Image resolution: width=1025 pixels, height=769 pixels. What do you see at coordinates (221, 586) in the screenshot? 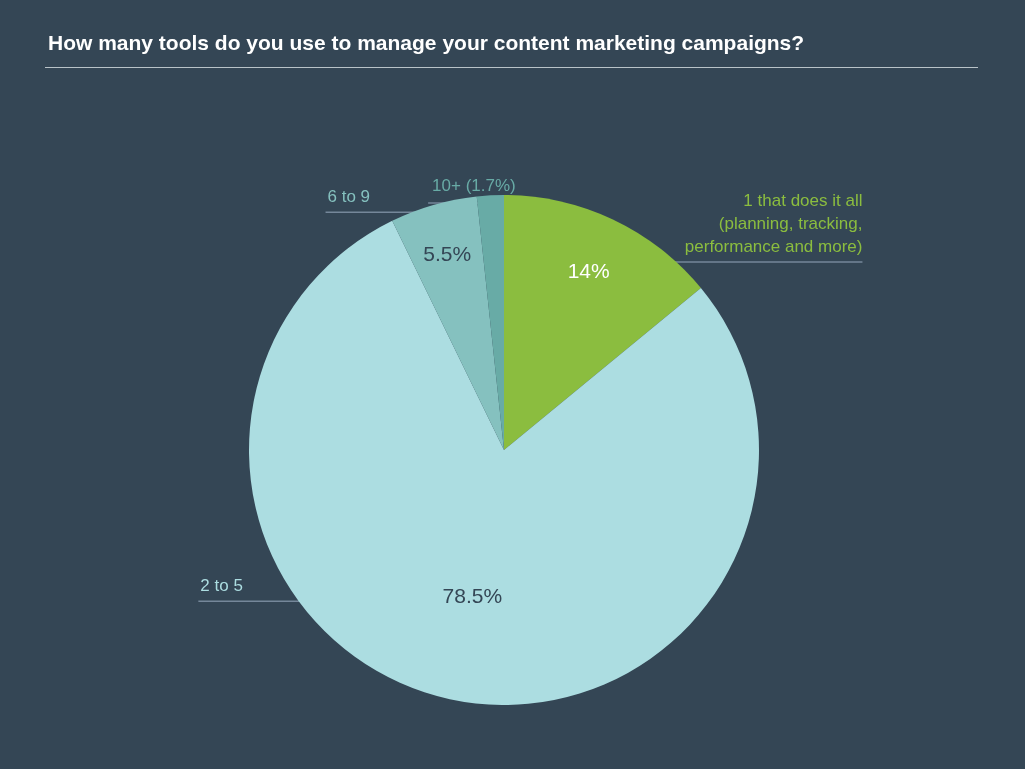
I see `slice-label: 2 to 5` at bounding box center [221, 586].